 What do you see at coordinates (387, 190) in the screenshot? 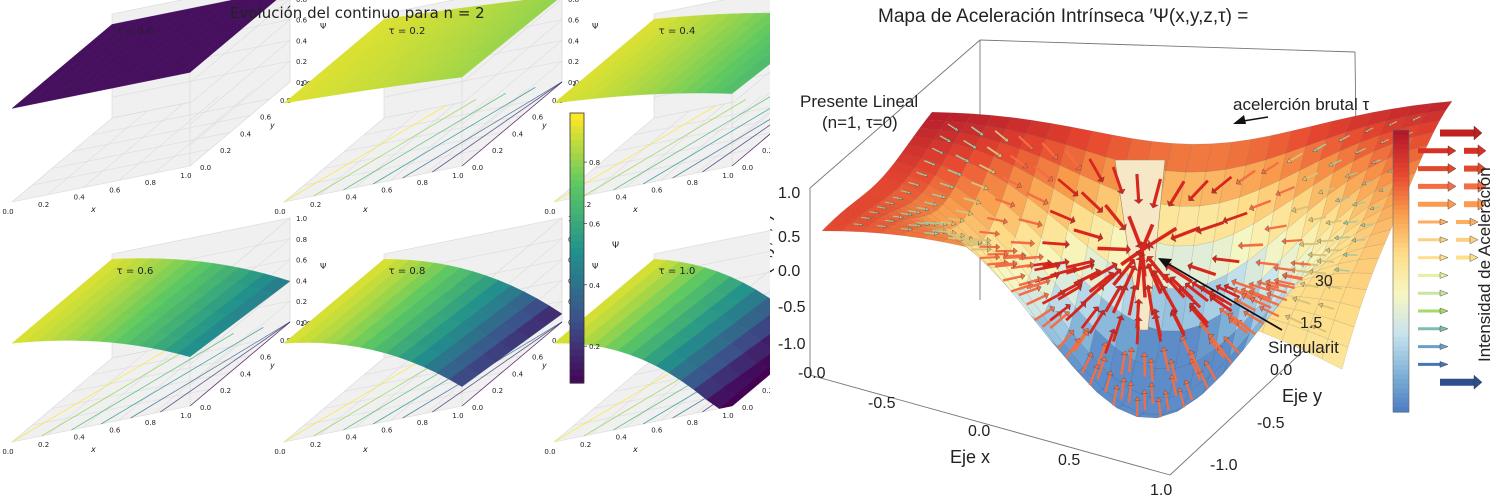
I see `x-tick-label: 0.6` at bounding box center [387, 190].